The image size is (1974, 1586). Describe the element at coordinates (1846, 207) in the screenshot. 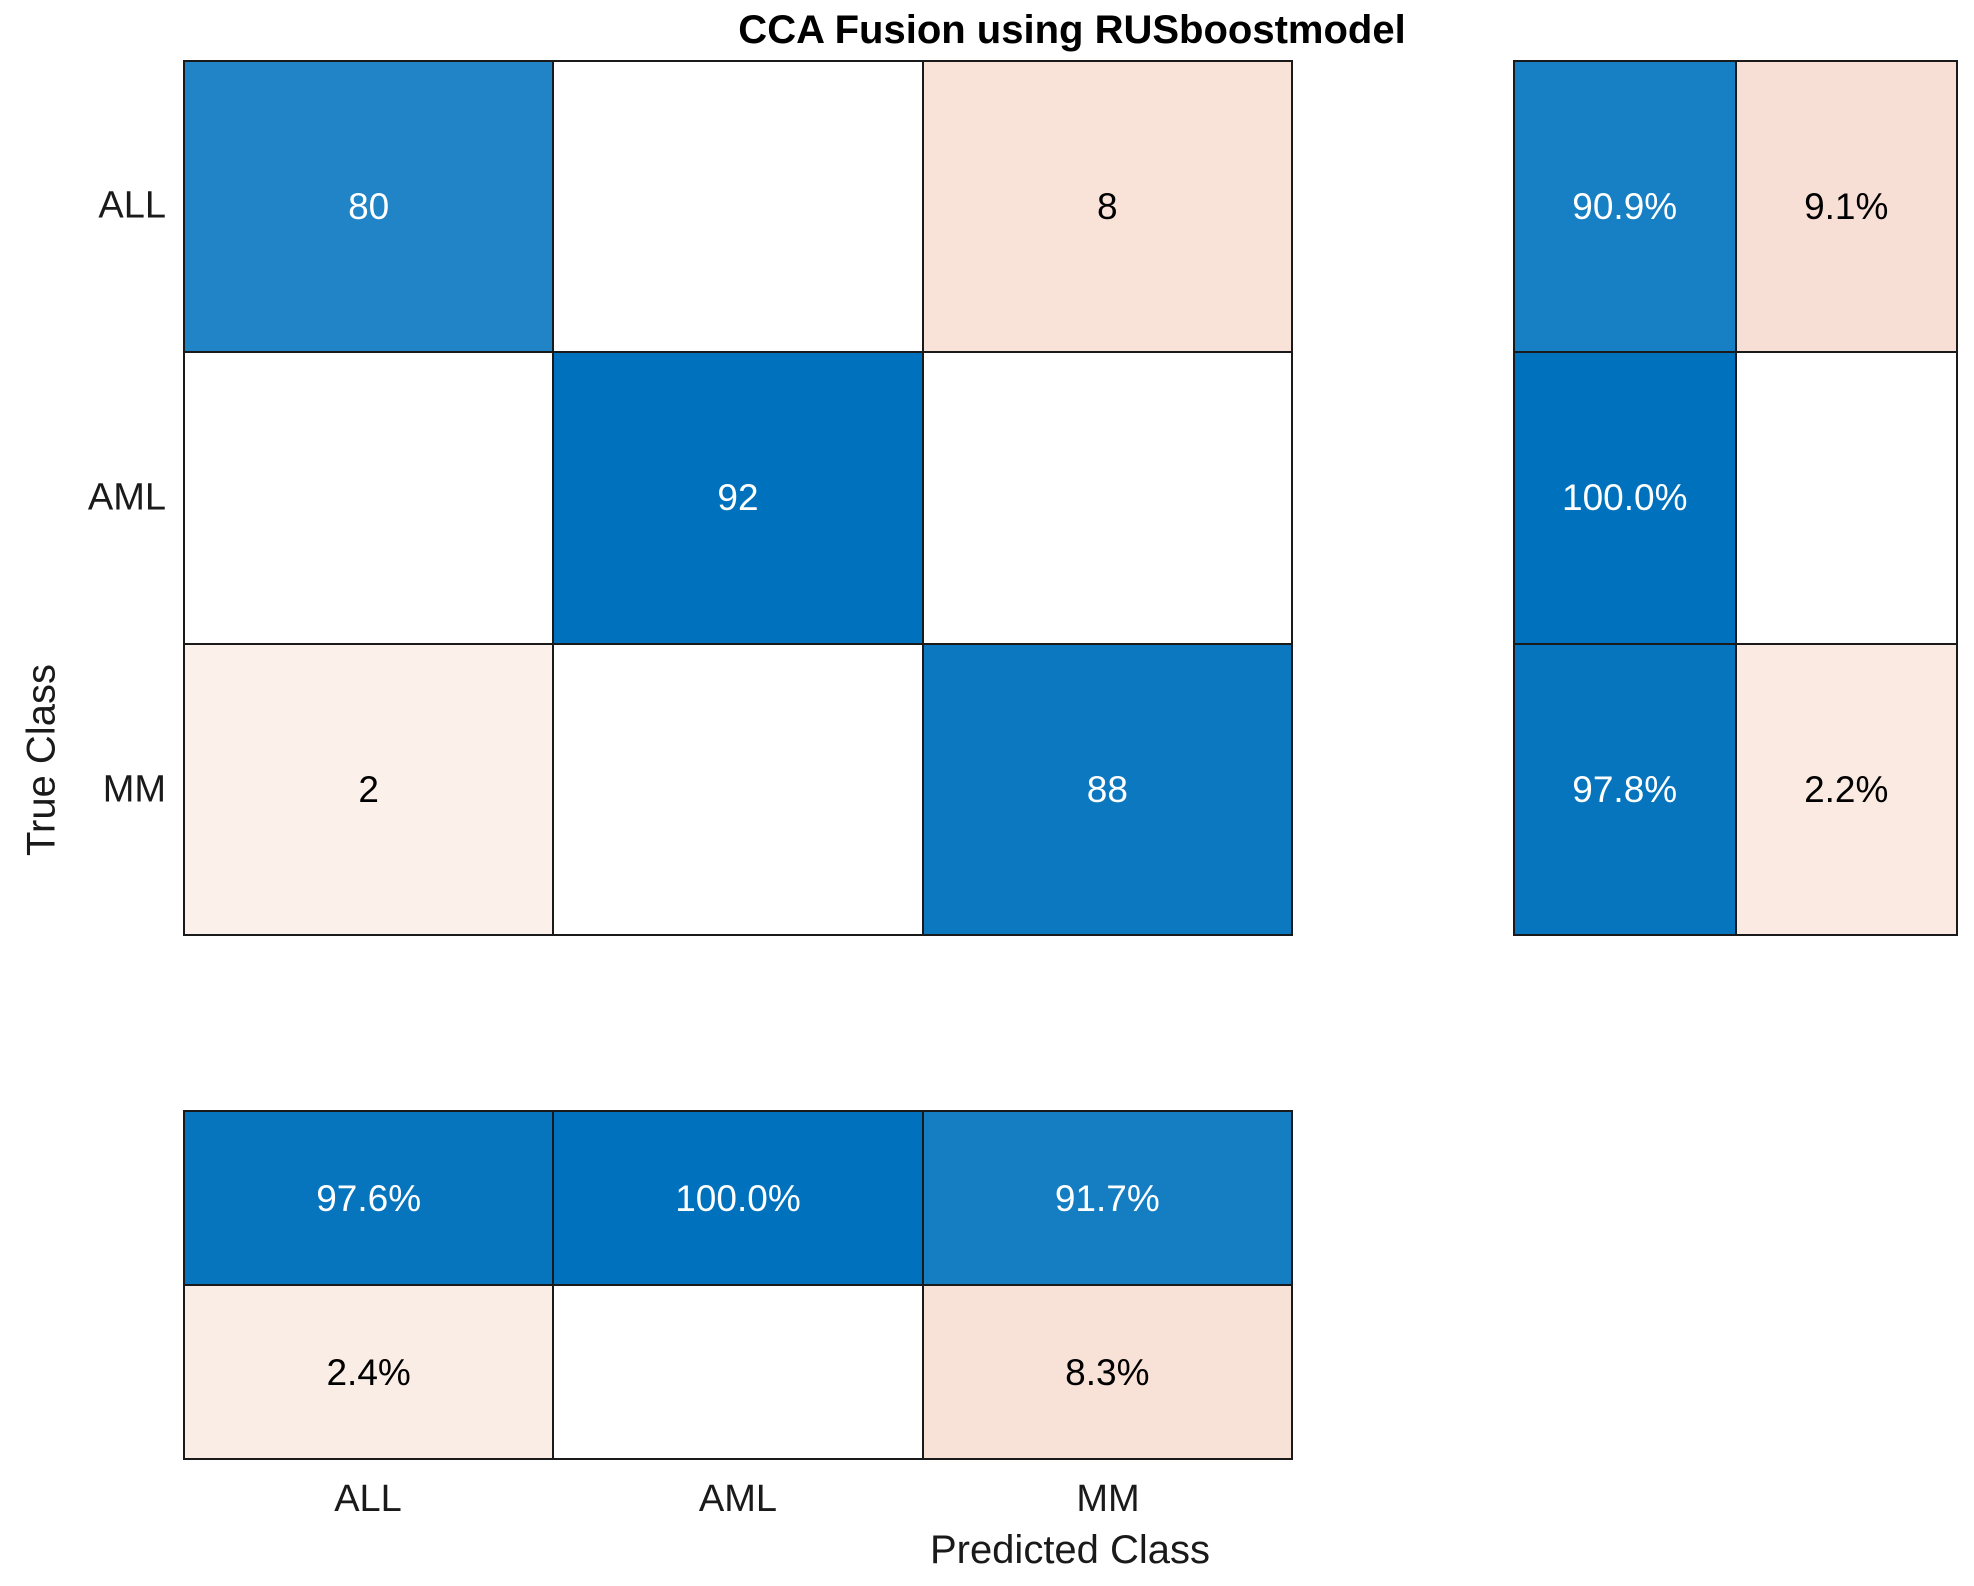

I see `row_summary-cell-r0-c1: 9.1%` at that location.